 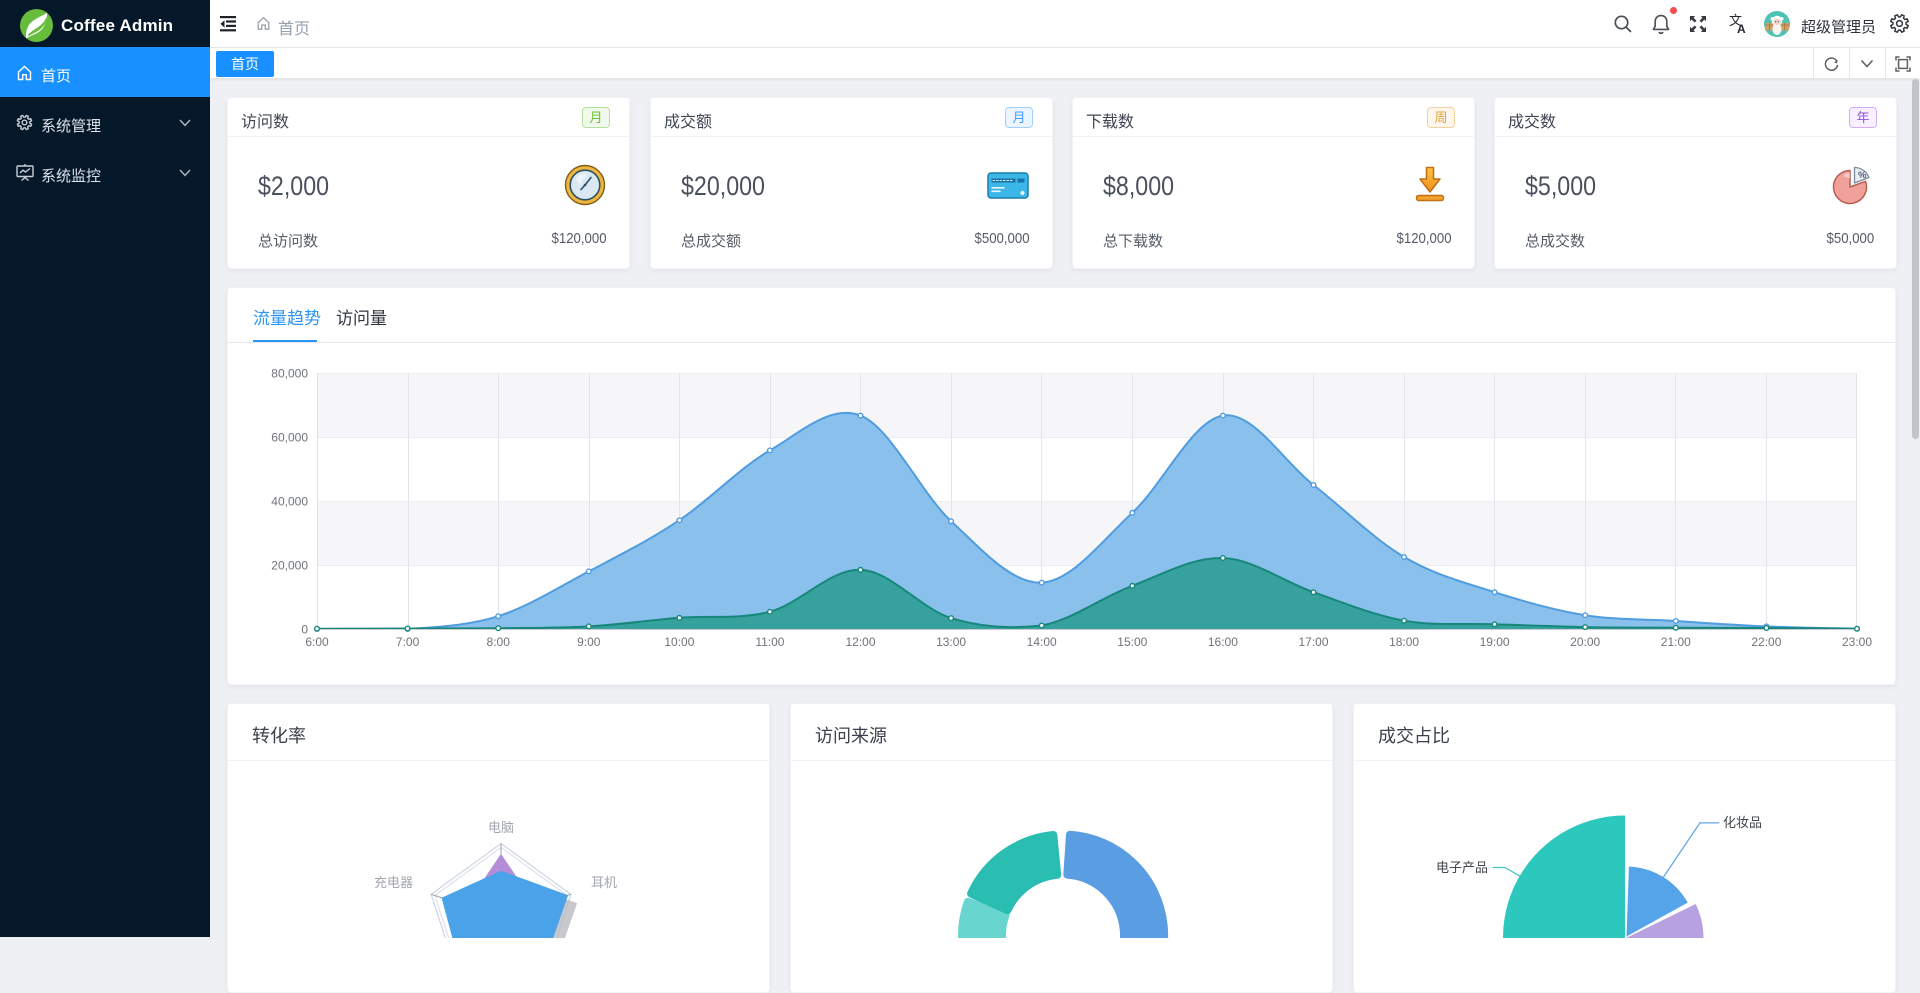 I want to click on svg-text: 15:00, so click(x=1132, y=642).